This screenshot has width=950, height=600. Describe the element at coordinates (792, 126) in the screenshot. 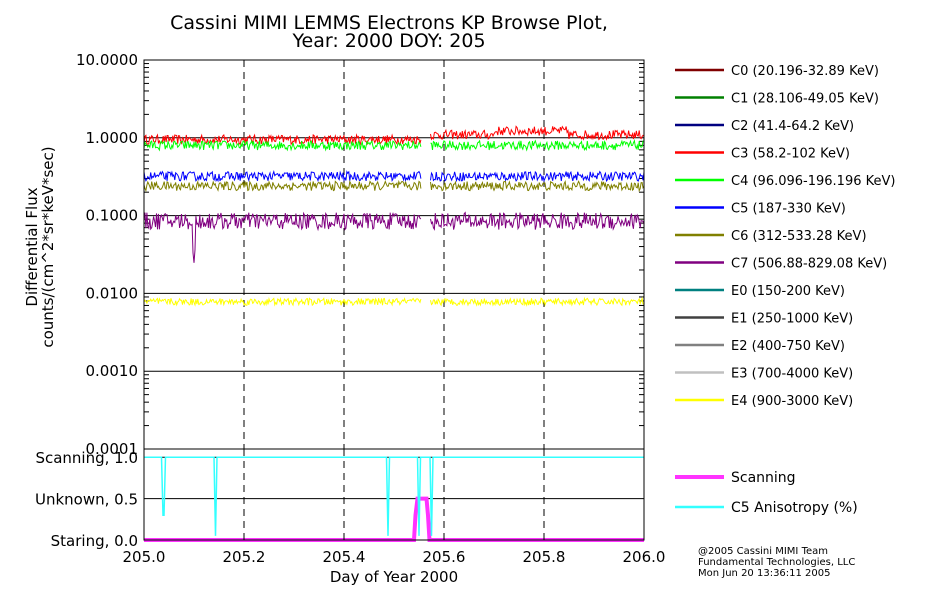

I see `flux-legend-label: C2 (41.4-64.2 KeV)` at that location.